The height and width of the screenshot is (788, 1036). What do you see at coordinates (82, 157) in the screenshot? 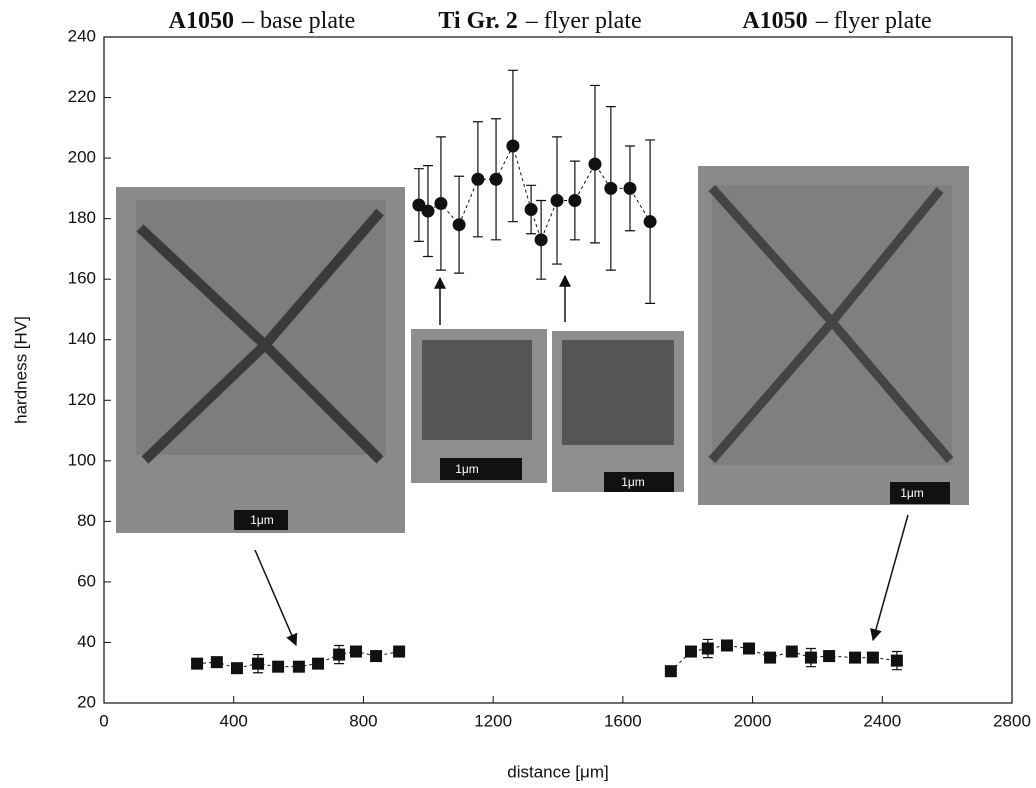
I see `y-tick-label: 200` at bounding box center [82, 157].